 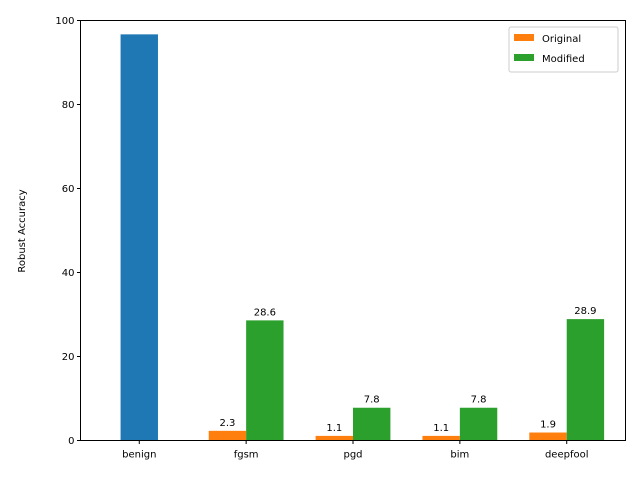 What do you see at coordinates (71, 441) in the screenshot?
I see `y-tick-label: 0` at bounding box center [71, 441].